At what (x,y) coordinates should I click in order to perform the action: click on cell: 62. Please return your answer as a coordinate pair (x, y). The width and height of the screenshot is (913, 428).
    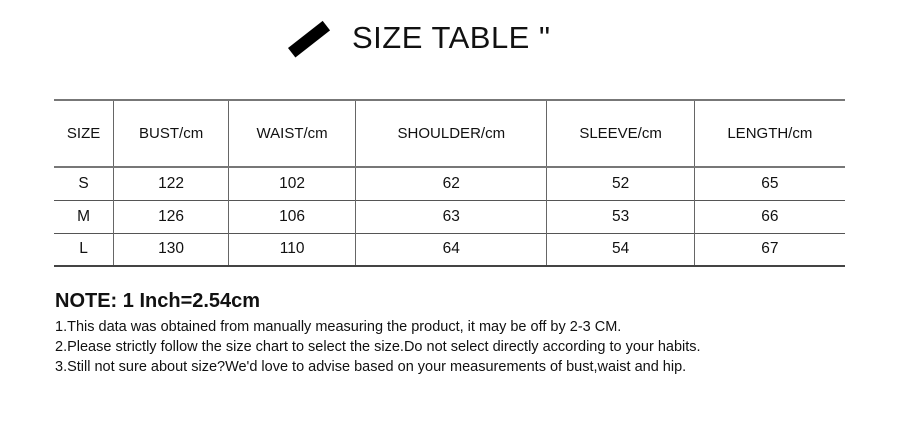
    Looking at the image, I should click on (451, 183).